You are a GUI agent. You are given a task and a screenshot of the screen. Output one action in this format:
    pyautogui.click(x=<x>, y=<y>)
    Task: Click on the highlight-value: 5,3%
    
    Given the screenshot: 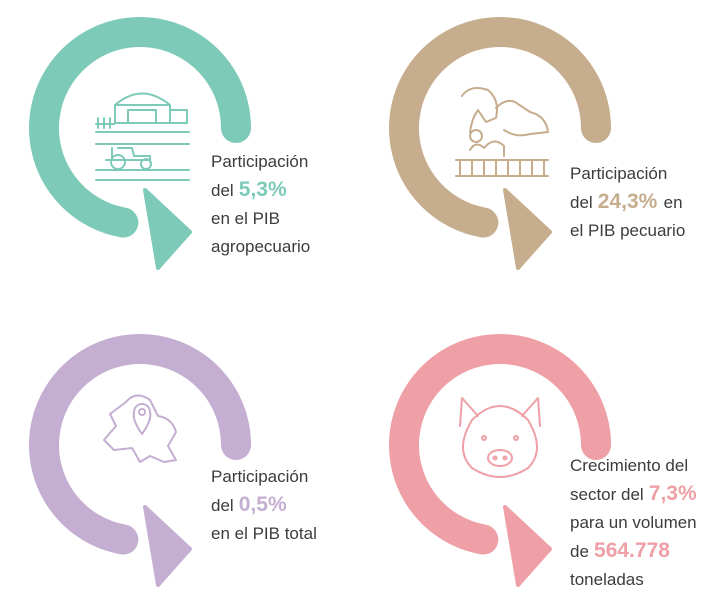 What is the action you would take?
    pyautogui.click(x=262, y=189)
    